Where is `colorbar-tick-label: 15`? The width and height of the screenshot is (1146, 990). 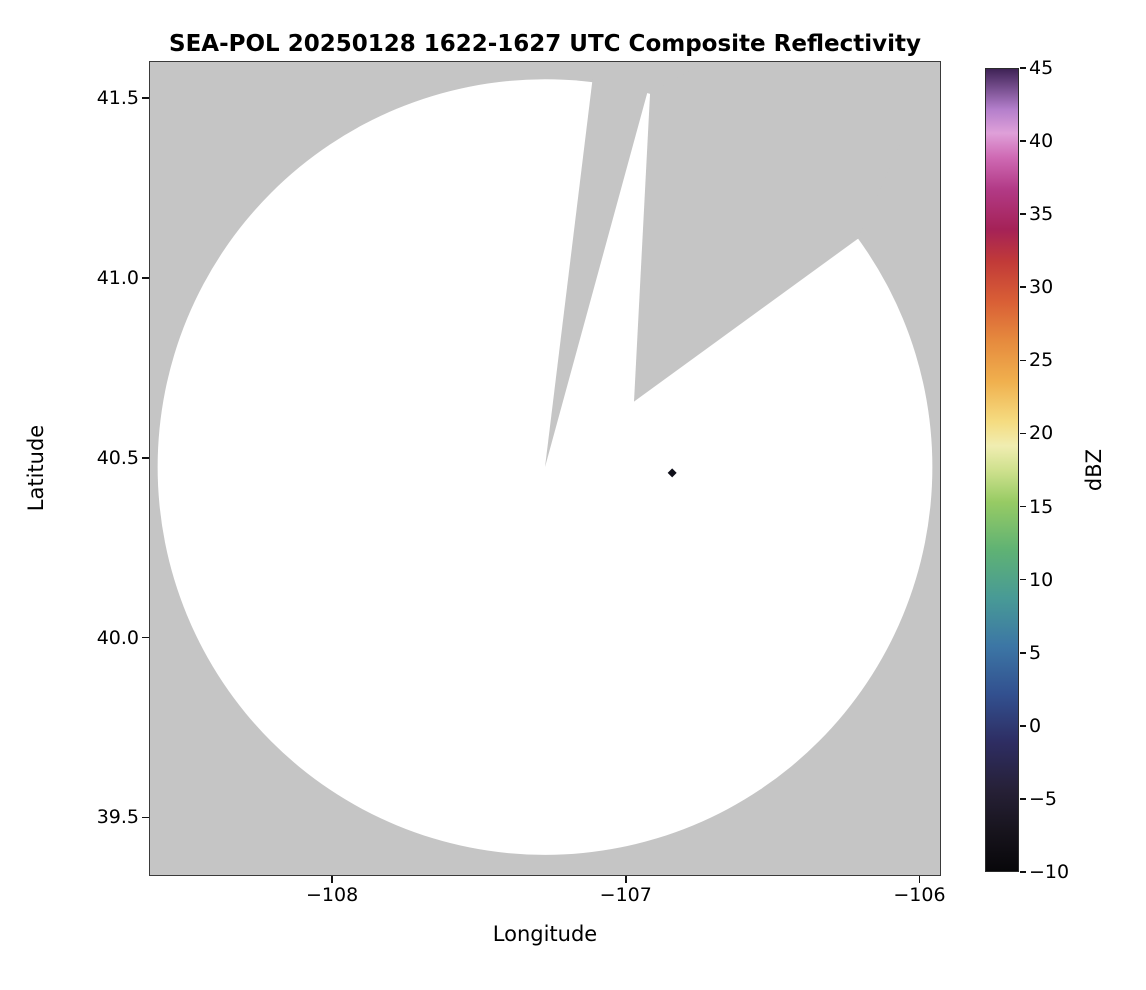
colorbar-tick-label: 15 is located at coordinates (1041, 506).